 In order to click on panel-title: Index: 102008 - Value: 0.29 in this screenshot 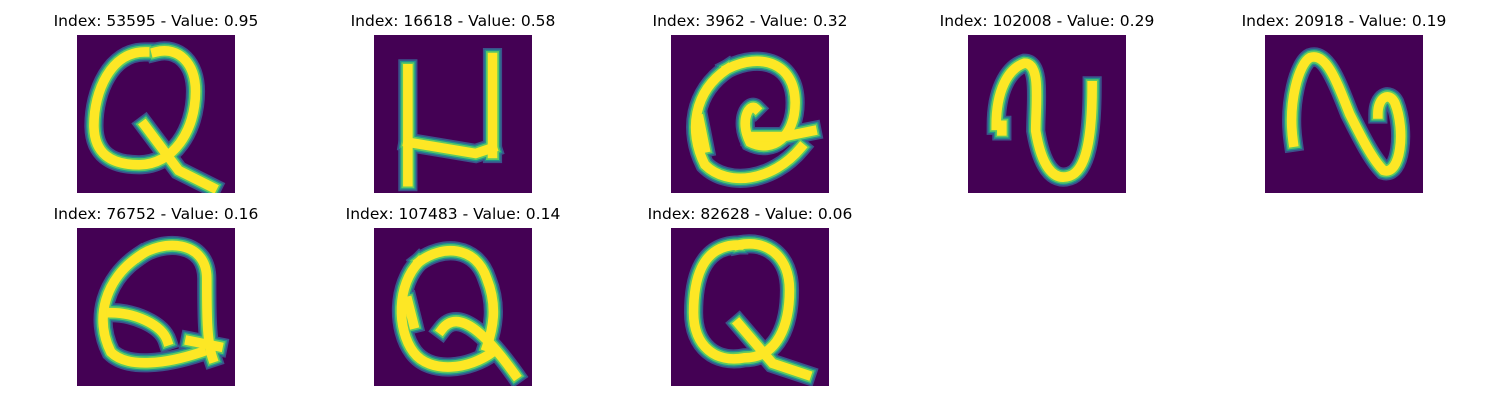, I will do `click(1047, 21)`.